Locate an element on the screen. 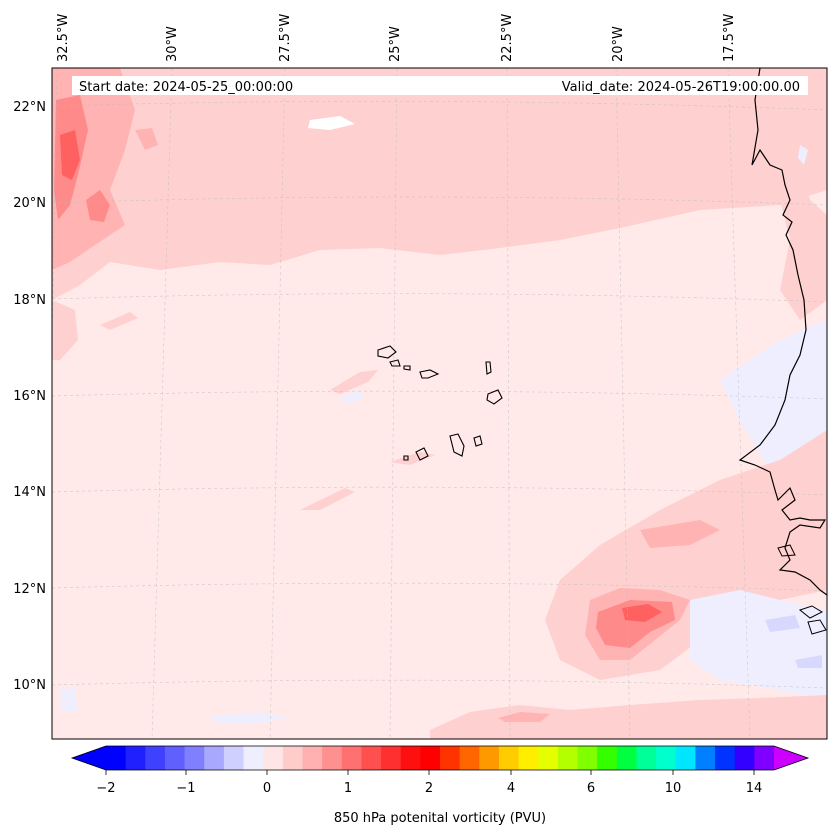 Image resolution: width=837 pixels, height=836 pixels. pv-contour-southeast-mid is located at coordinates (680, 534).